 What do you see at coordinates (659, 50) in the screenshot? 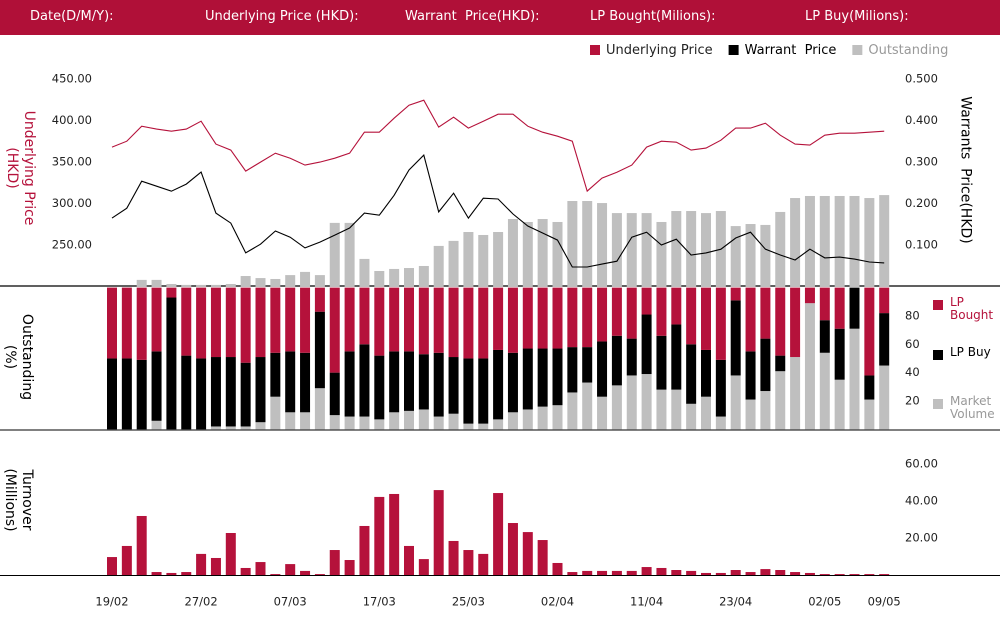
I see `legend-label: Underlying Price` at bounding box center [659, 50].